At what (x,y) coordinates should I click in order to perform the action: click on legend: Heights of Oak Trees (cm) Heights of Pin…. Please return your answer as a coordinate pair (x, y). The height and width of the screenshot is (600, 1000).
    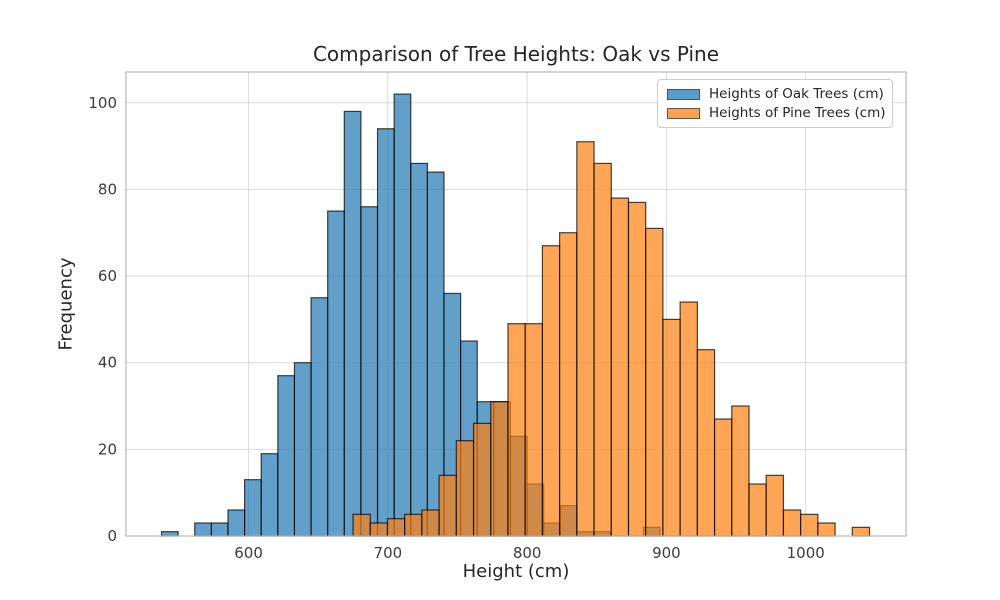
    Looking at the image, I should click on (775, 103).